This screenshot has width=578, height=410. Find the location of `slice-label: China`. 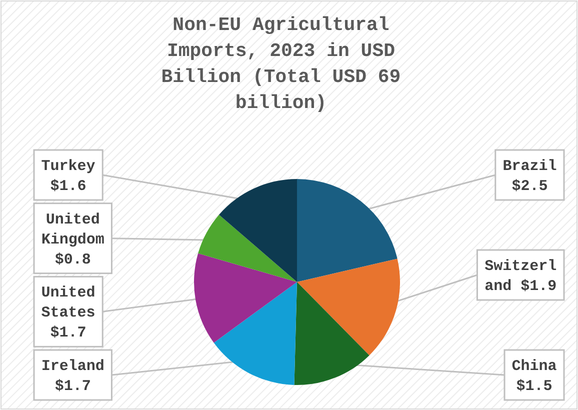

slice-label: China is located at coordinates (534, 366).